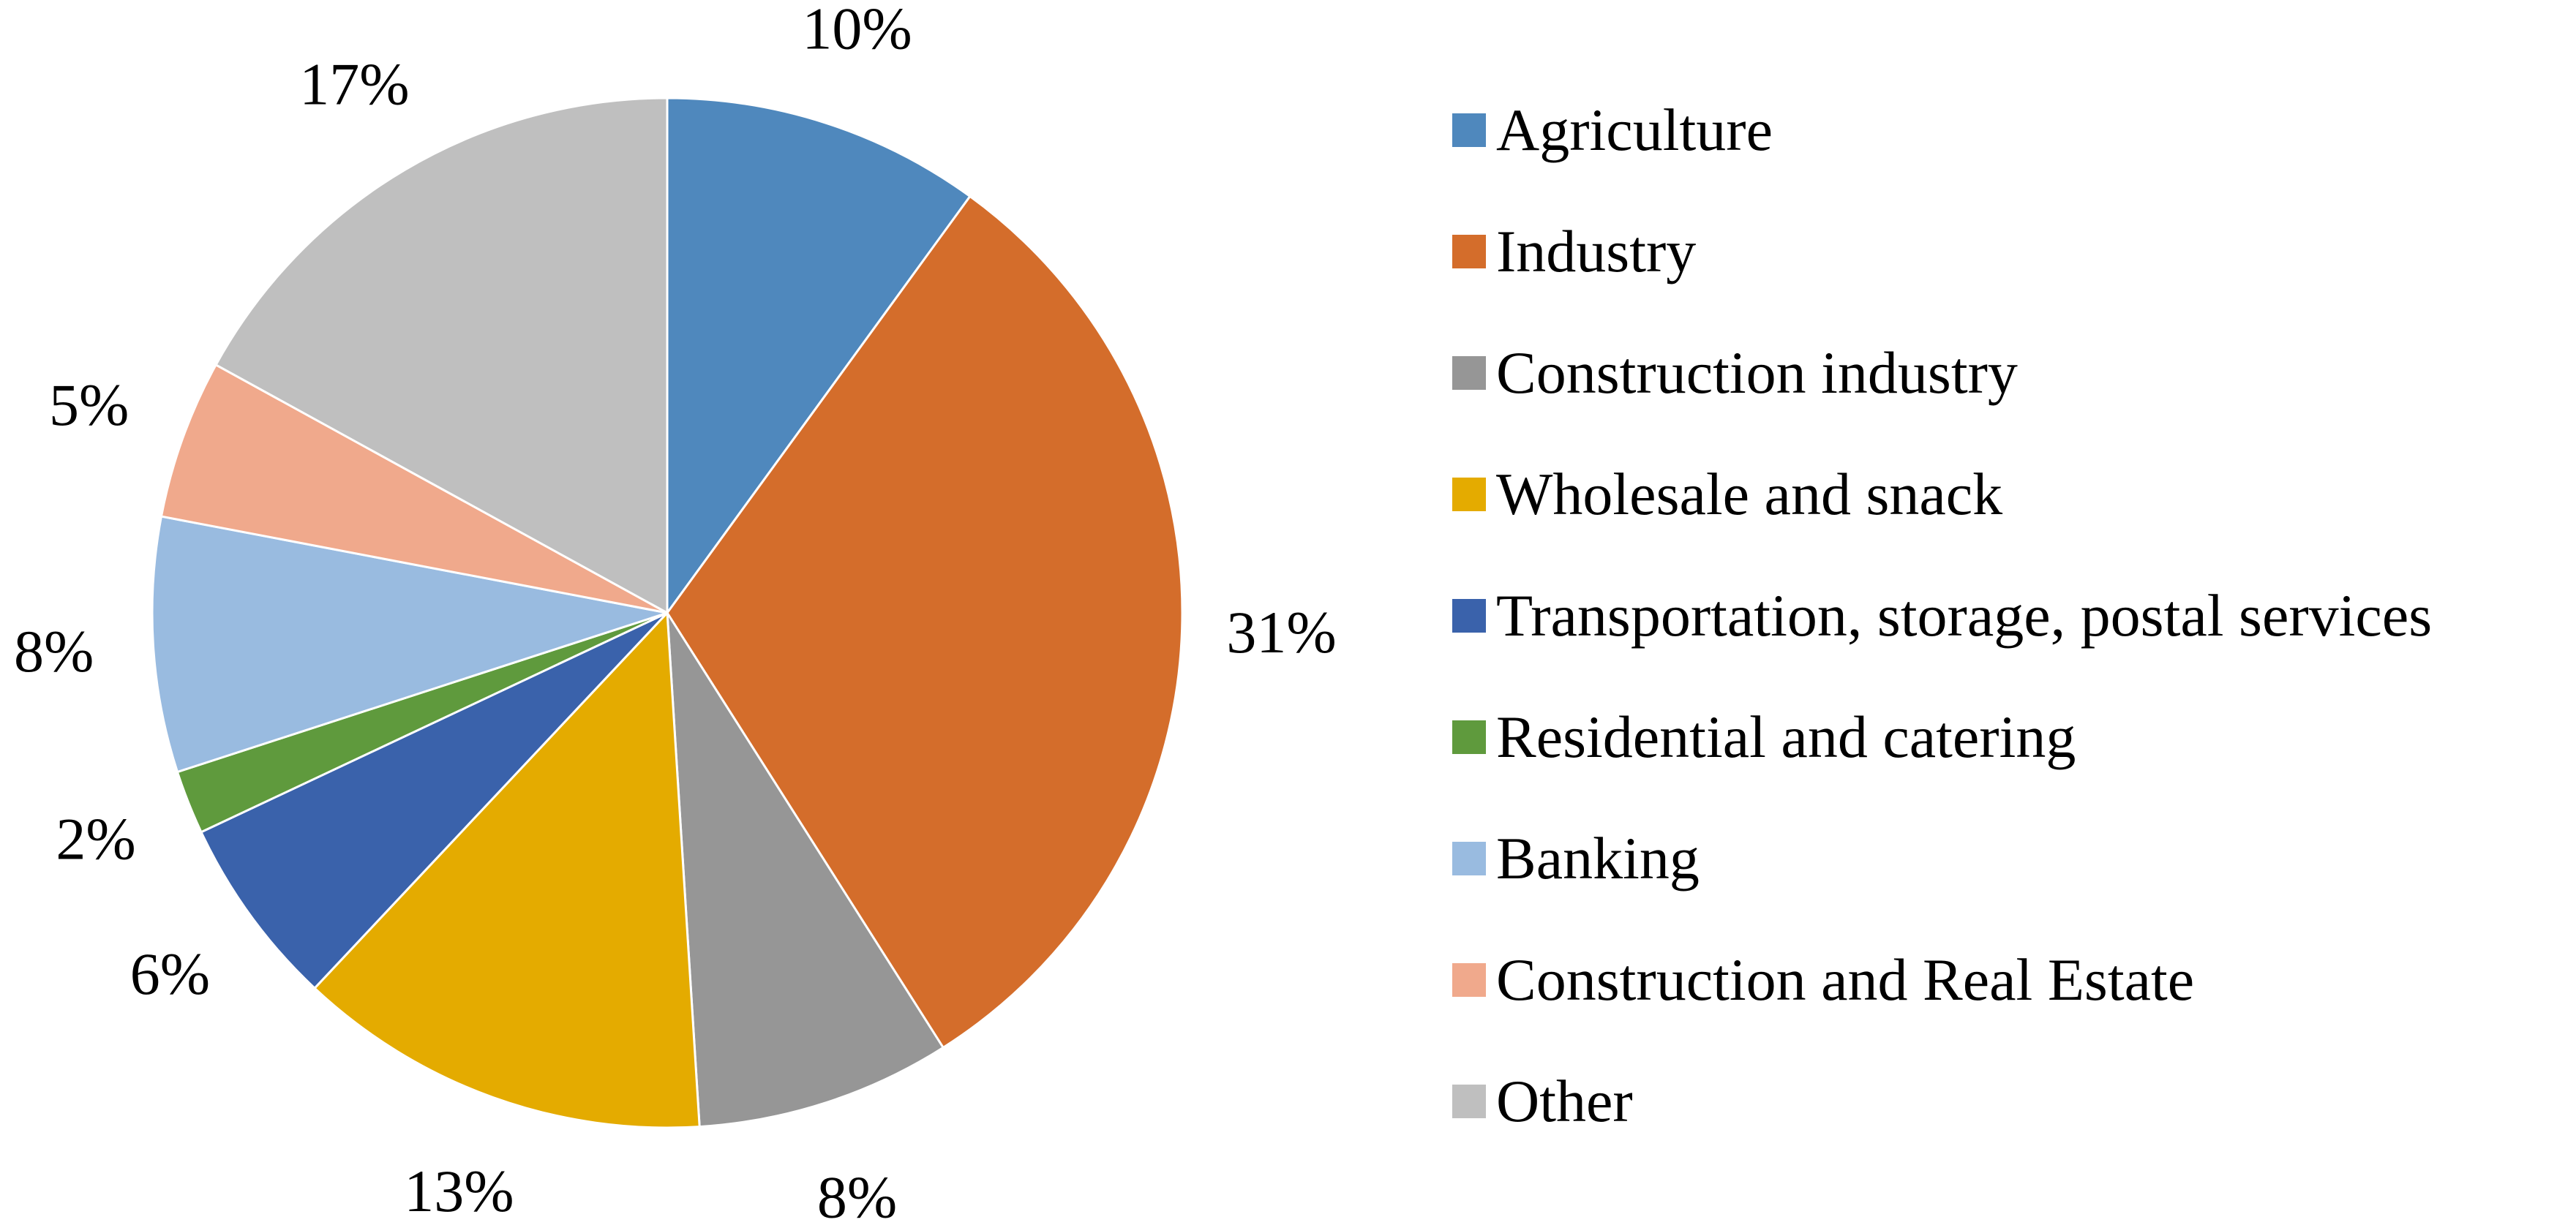 The width and height of the screenshot is (2576, 1225). Describe the element at coordinates (170, 974) in the screenshot. I see `data-label-transportation-storage-postal-services: 6%` at that location.